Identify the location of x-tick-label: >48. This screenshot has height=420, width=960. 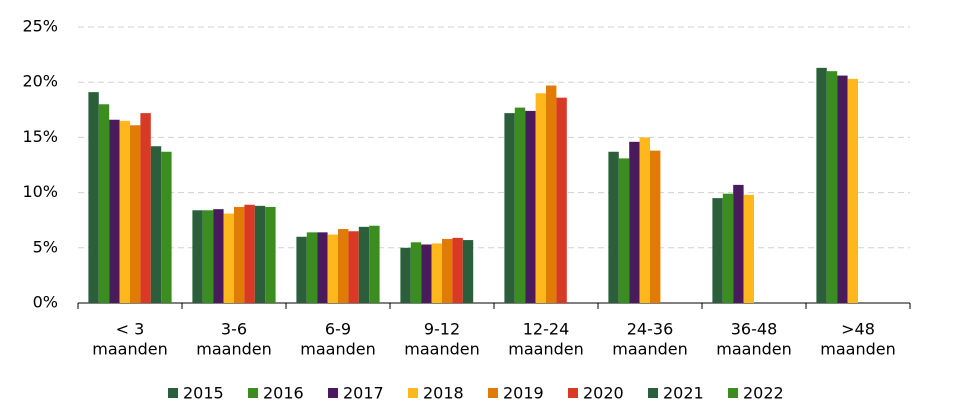
(858, 329).